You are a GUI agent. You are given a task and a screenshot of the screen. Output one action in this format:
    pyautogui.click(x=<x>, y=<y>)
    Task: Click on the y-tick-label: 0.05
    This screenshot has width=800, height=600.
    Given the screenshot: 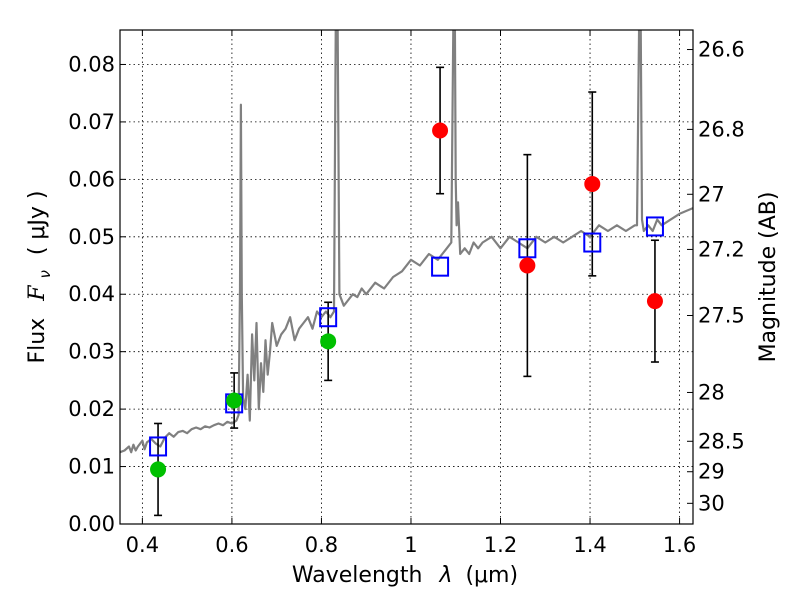 What is the action you would take?
    pyautogui.click(x=91, y=237)
    